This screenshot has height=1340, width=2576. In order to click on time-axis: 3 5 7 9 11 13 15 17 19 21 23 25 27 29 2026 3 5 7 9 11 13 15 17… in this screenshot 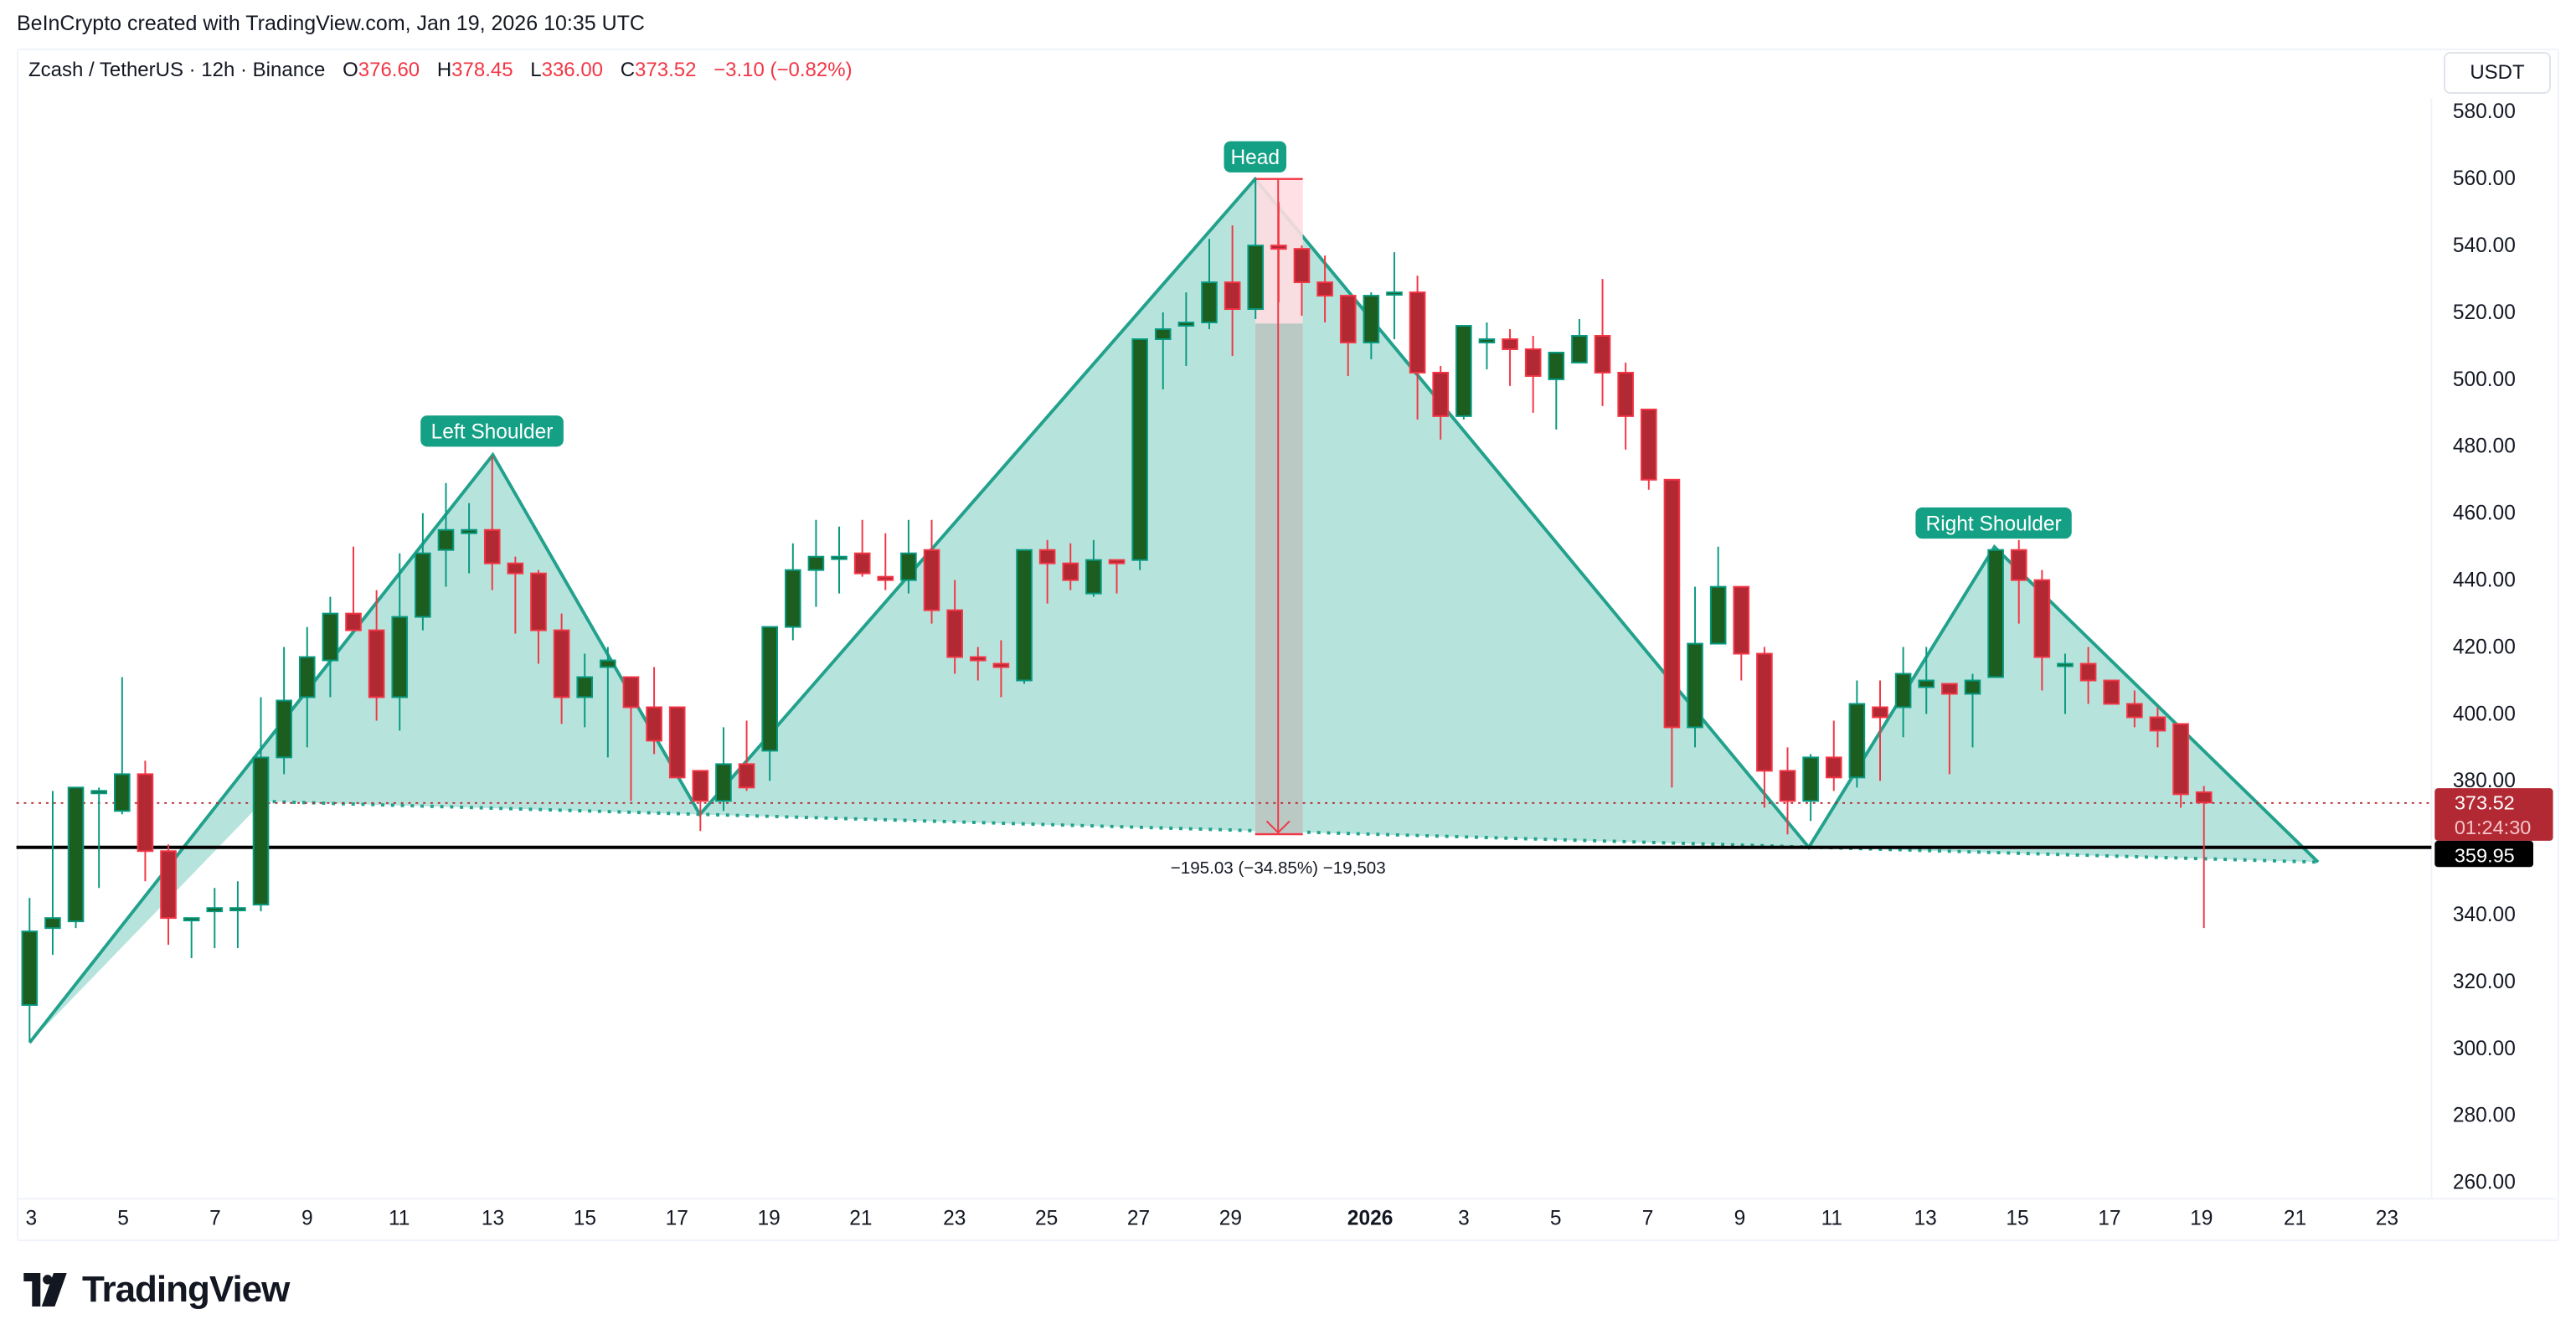, I will do `click(1211, 1219)`.